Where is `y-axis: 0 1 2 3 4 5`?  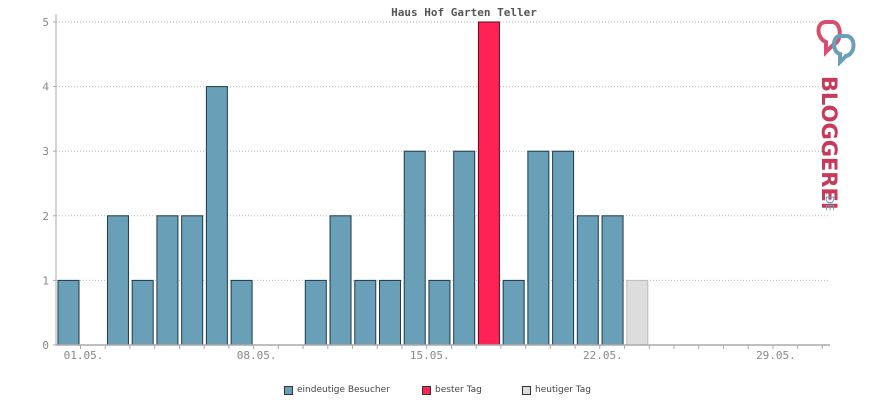
y-axis: 0 1 2 3 4 5 is located at coordinates (49, 183).